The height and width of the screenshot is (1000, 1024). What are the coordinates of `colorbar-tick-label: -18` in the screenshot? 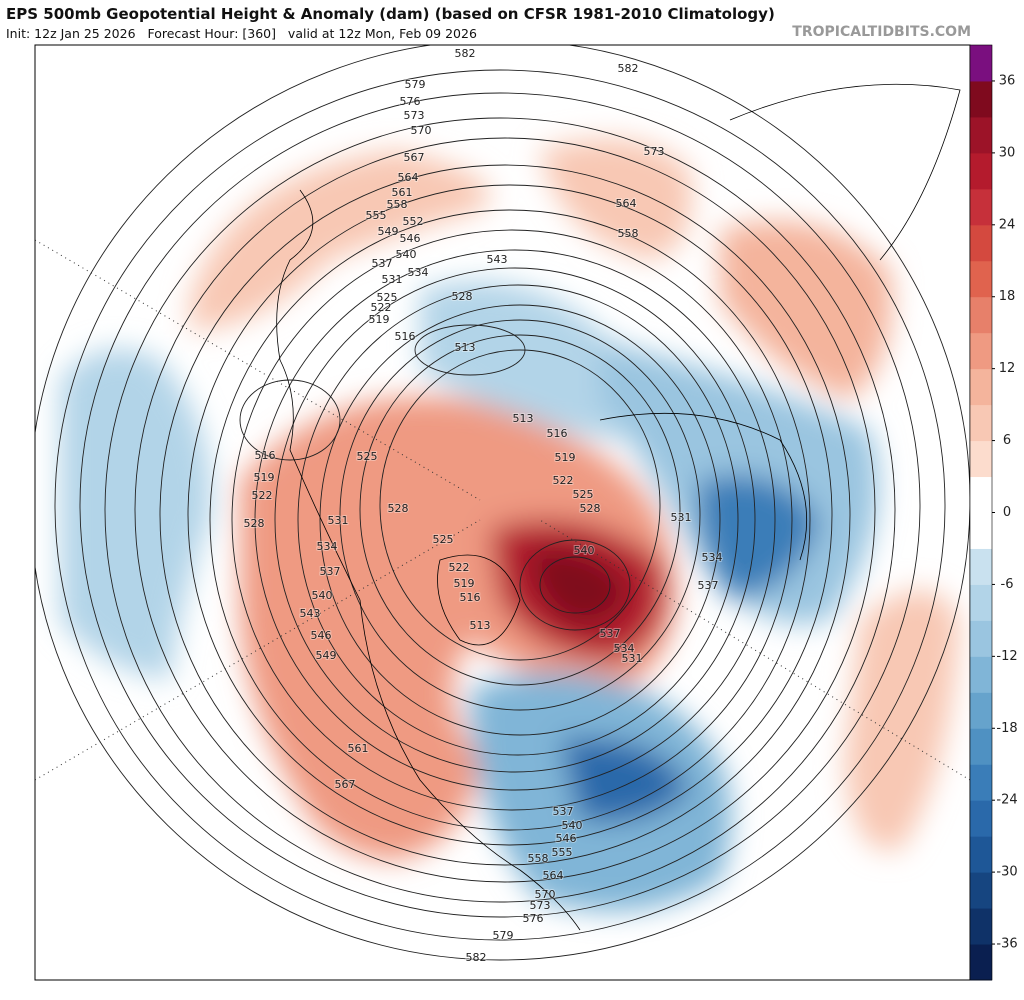 It's located at (1006, 728).